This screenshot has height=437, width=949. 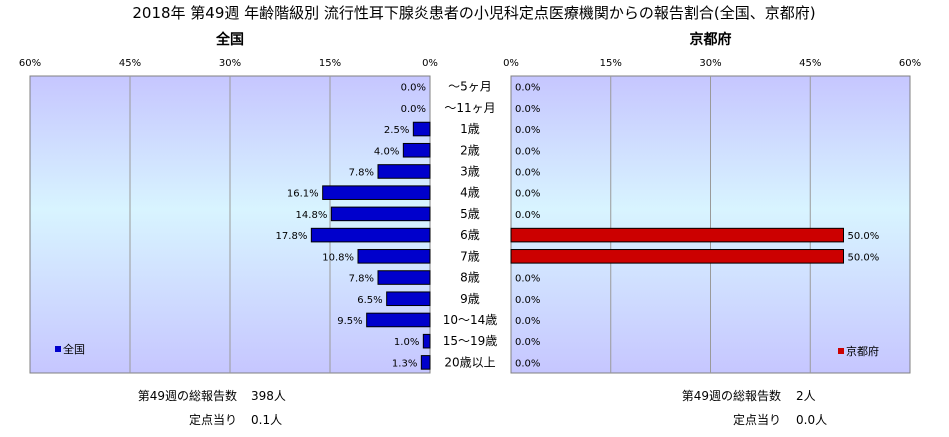 I want to click on category-label: 7歳, so click(x=470, y=256).